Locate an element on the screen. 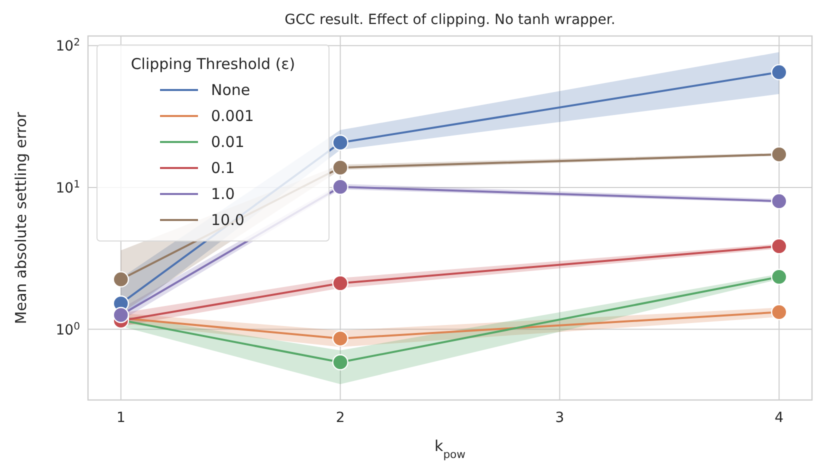 The image size is (814, 462). x-tick-label: 3 is located at coordinates (559, 418).